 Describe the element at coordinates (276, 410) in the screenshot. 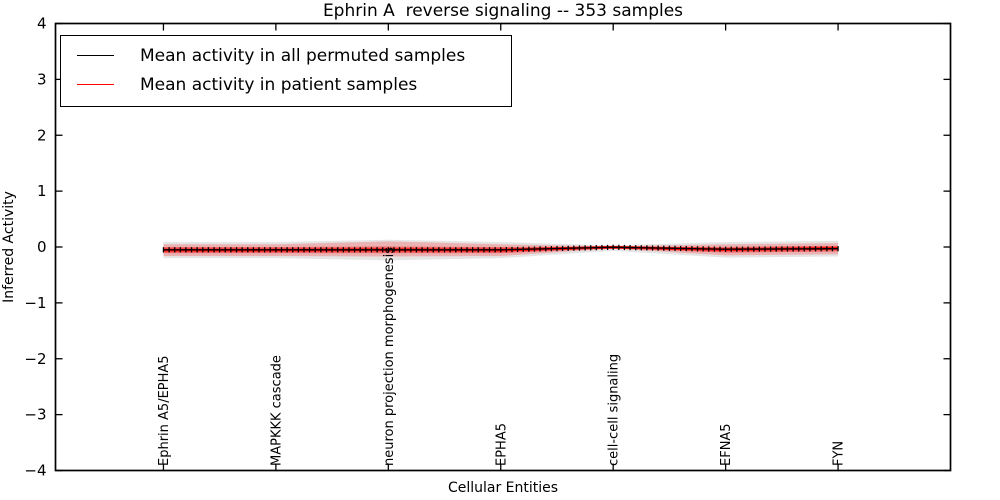

I see `category-label: MAPKKK cascade` at that location.